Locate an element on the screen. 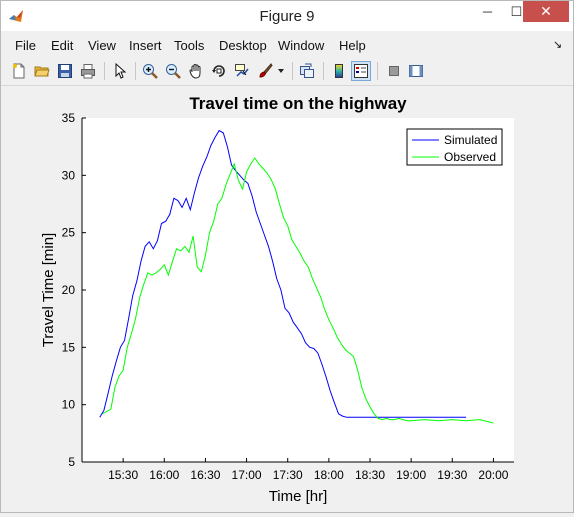  y-tick-label: 35 is located at coordinates (69, 118).